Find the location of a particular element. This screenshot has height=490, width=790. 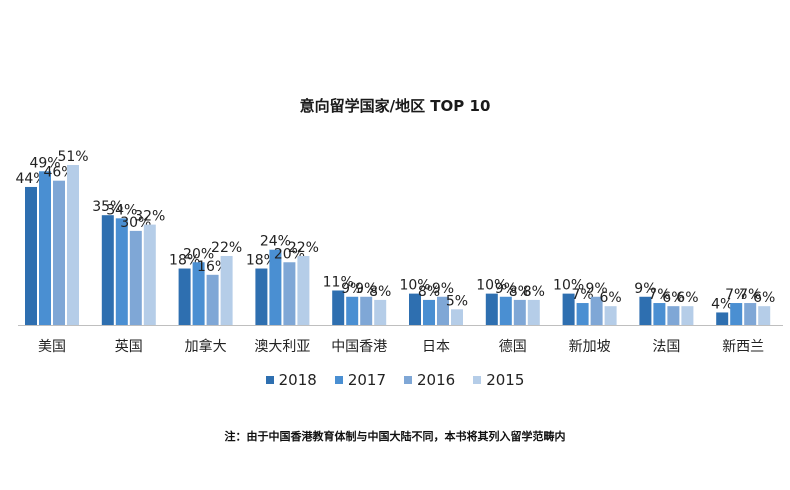

bar-hongkong-2016 is located at coordinates (366, 310).